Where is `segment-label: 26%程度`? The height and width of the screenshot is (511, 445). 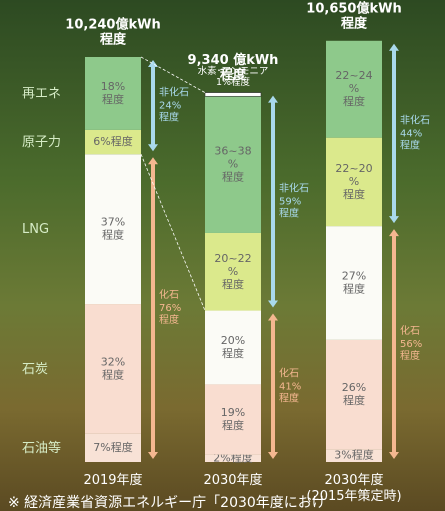
segment-label: 26%程度 is located at coordinates (354, 394).